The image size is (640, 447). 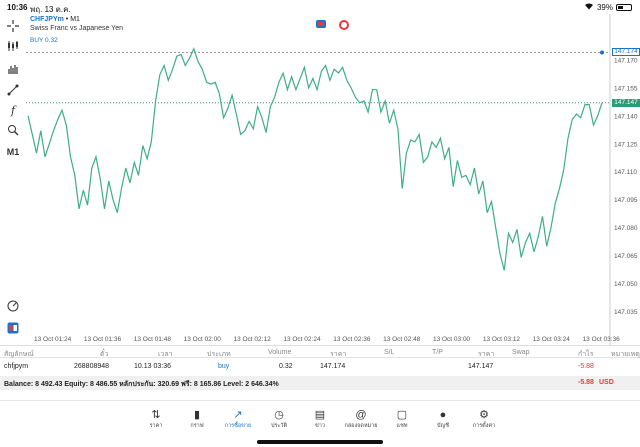 I want to click on table-header-cell: T/P, so click(x=437, y=352).